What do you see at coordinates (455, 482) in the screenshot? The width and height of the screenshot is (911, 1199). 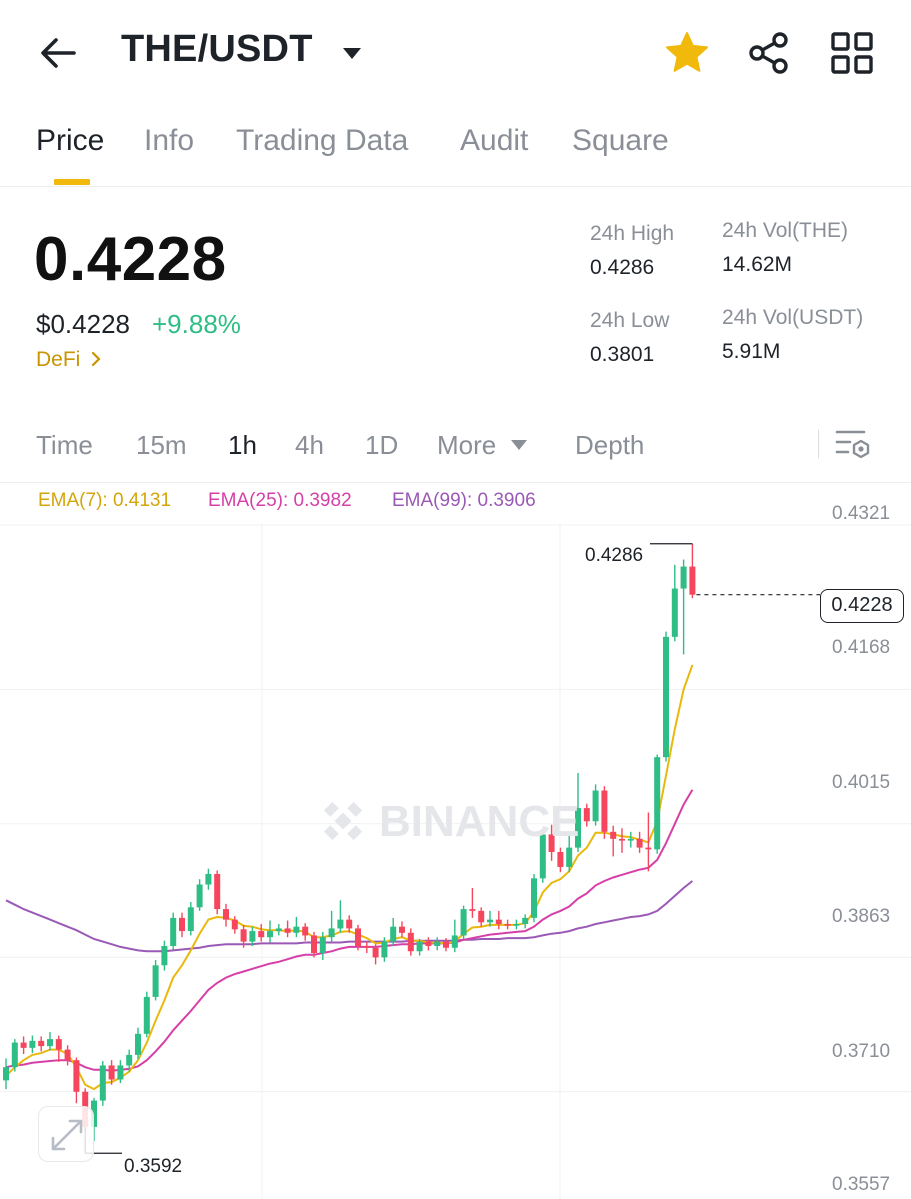 I see `interval-divider` at bounding box center [455, 482].